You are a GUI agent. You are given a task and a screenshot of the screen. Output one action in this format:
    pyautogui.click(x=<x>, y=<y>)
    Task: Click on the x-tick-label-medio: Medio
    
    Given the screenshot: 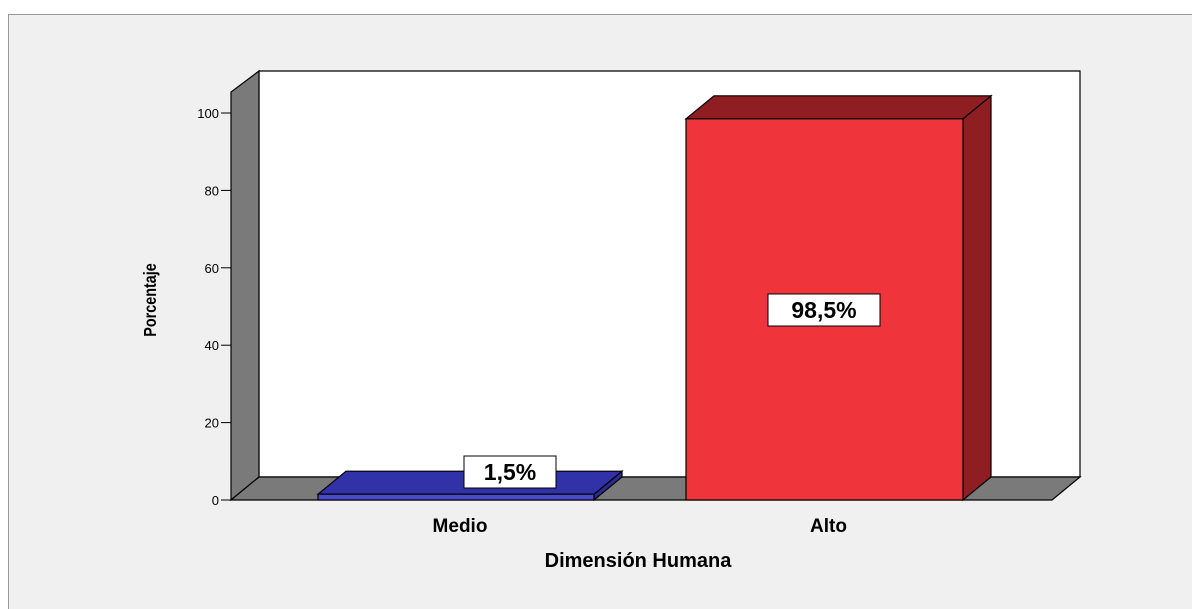 What is the action you would take?
    pyautogui.click(x=460, y=526)
    